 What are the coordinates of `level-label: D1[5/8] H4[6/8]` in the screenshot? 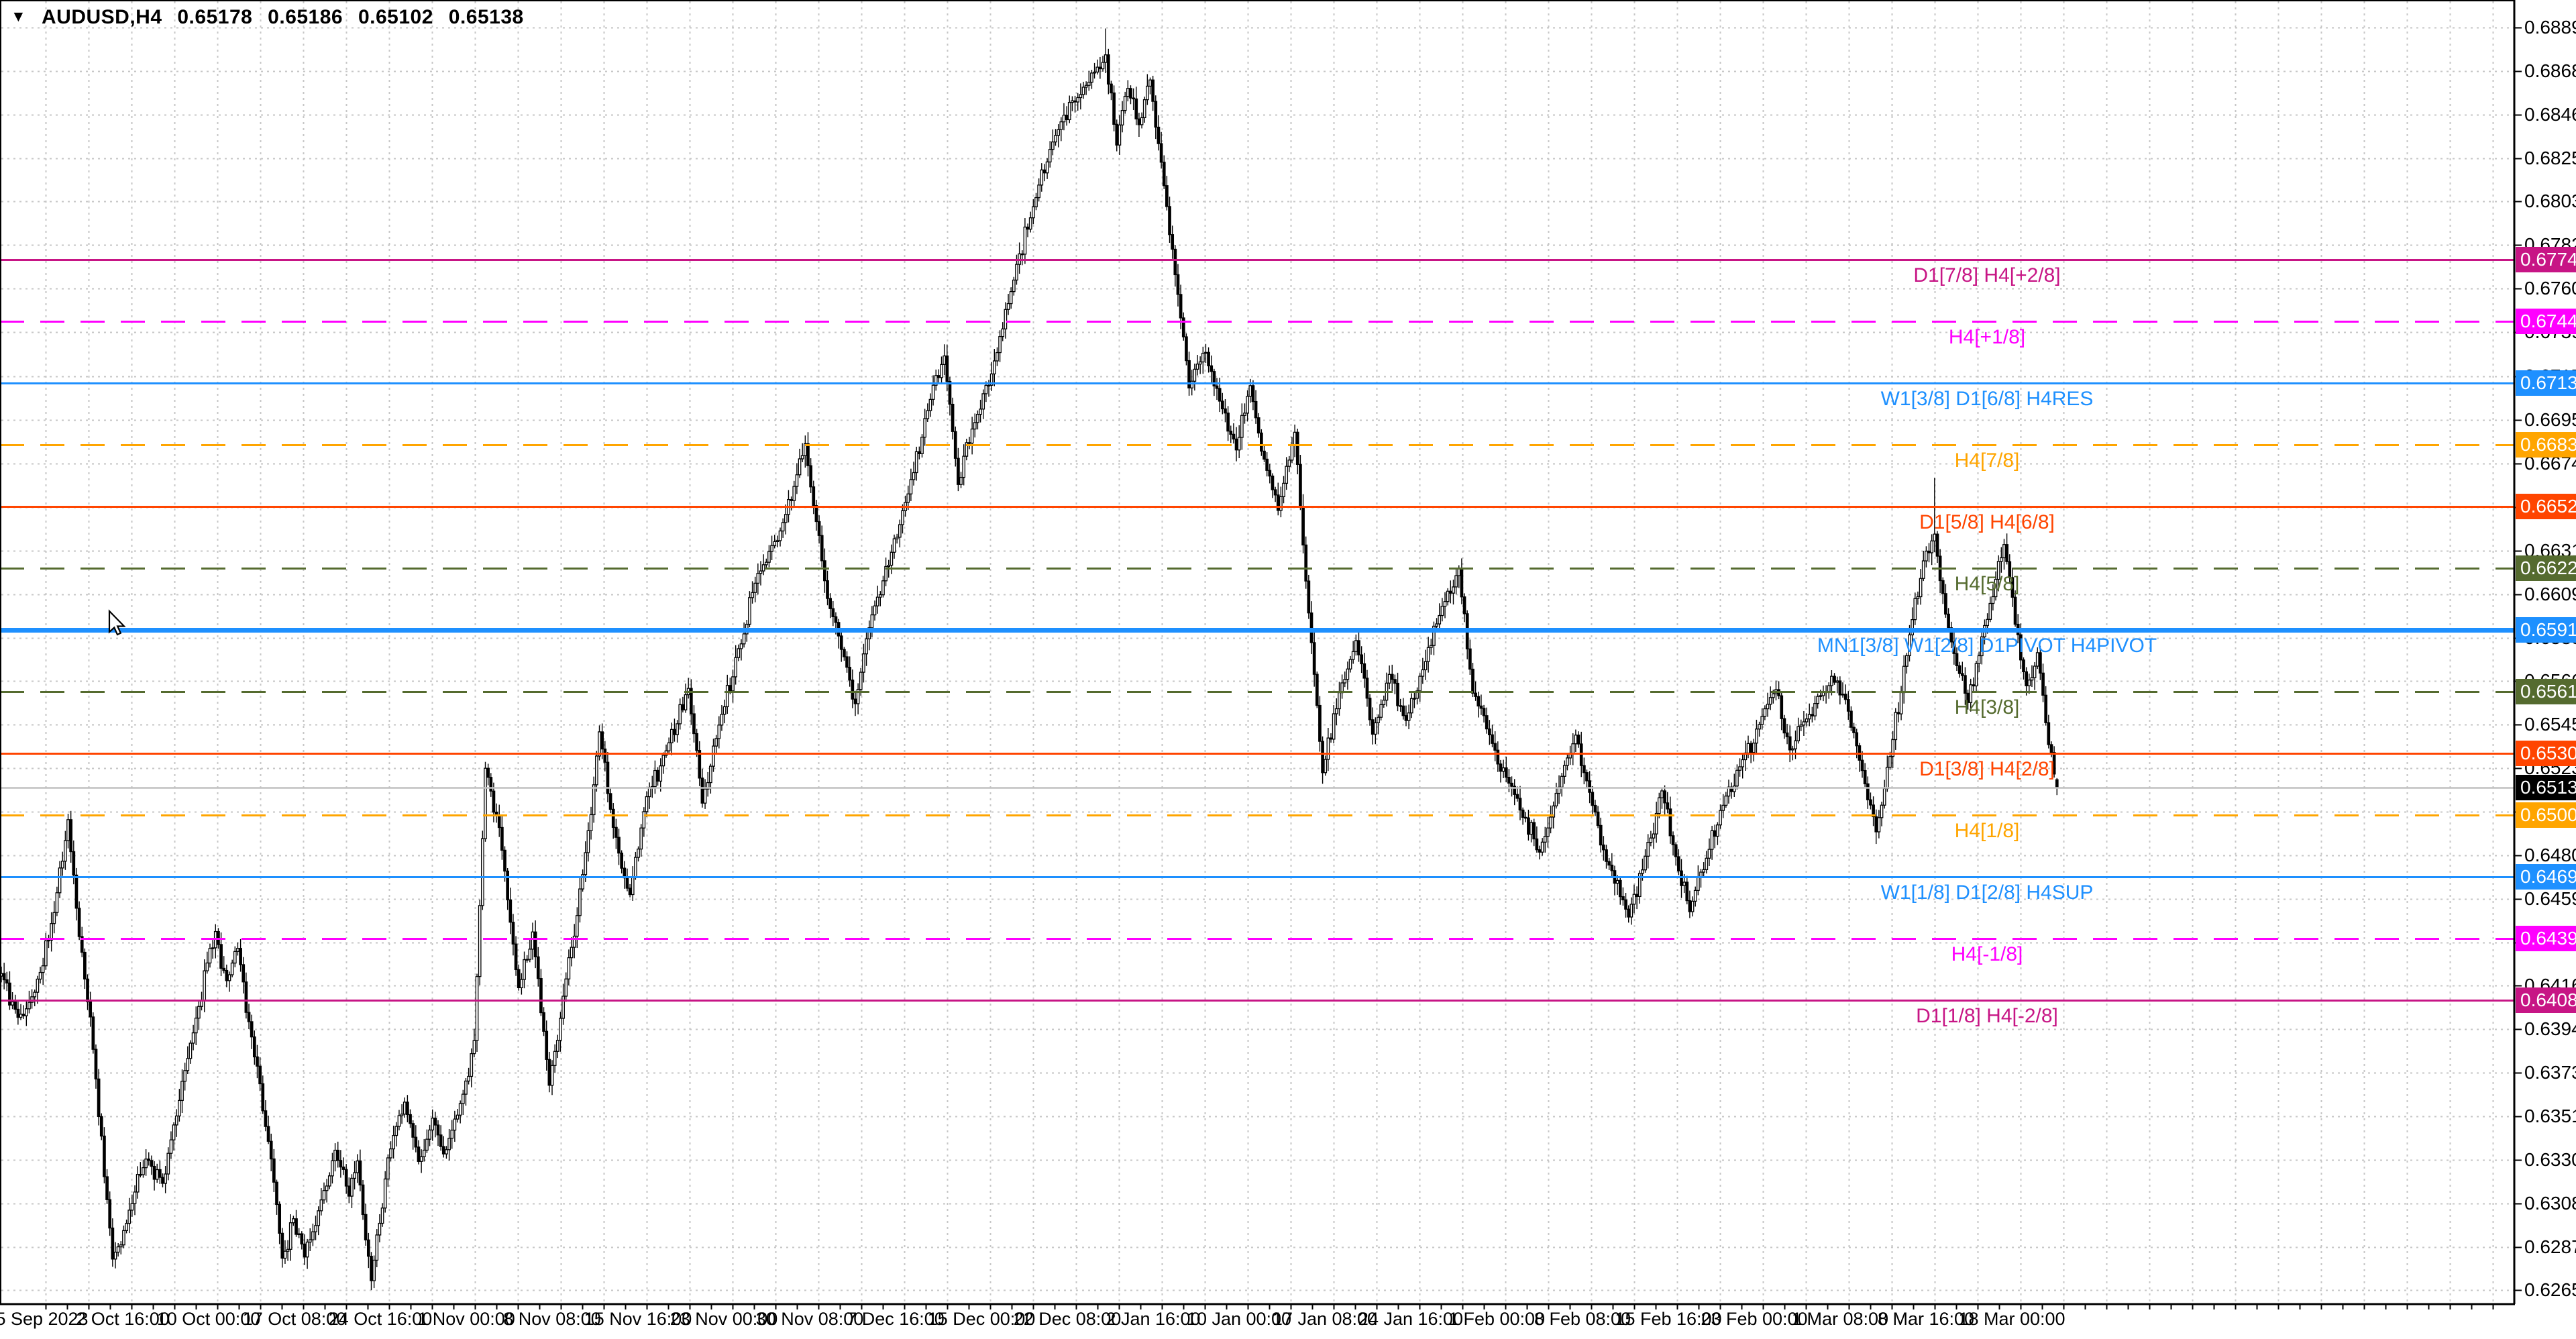 It's located at (1987, 522).